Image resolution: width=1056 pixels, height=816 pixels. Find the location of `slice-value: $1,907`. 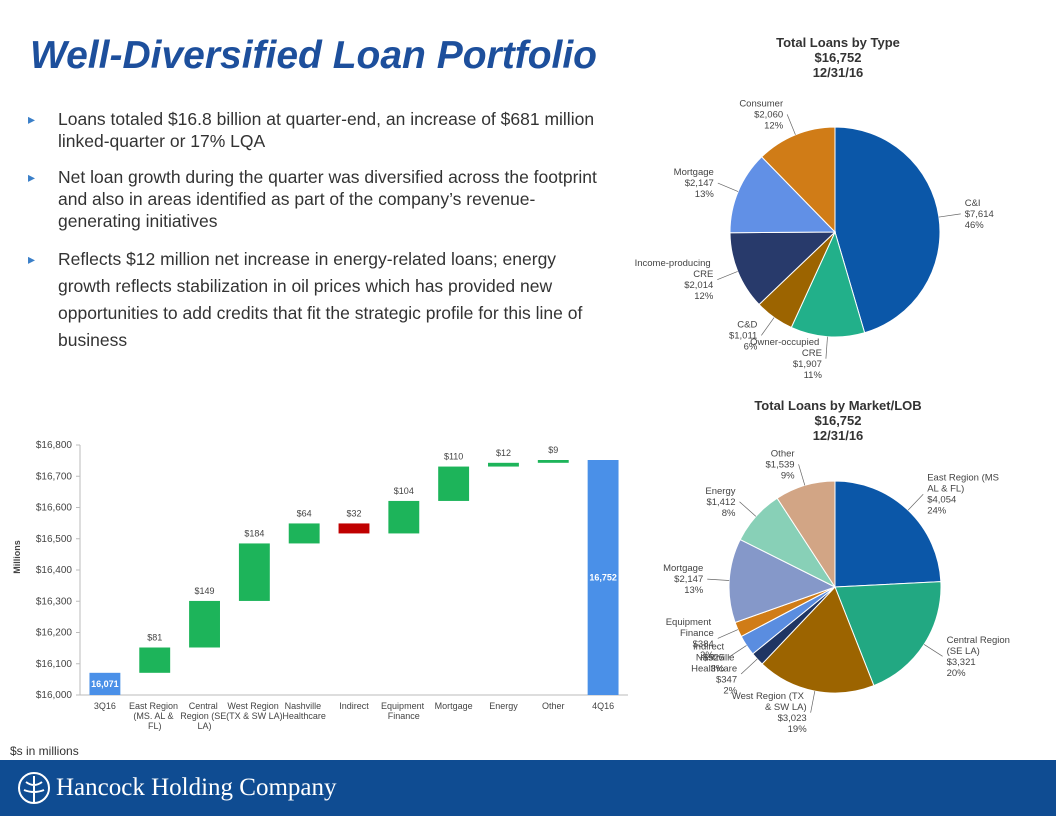

slice-value: $1,907 is located at coordinates (807, 364).